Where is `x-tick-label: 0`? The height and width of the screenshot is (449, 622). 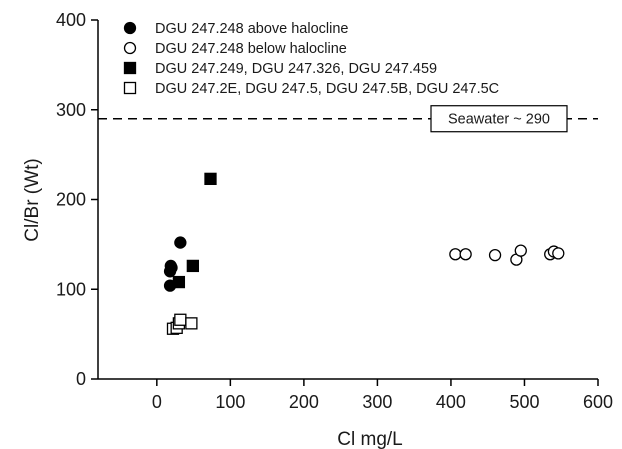 x-tick-label: 0 is located at coordinates (157, 402).